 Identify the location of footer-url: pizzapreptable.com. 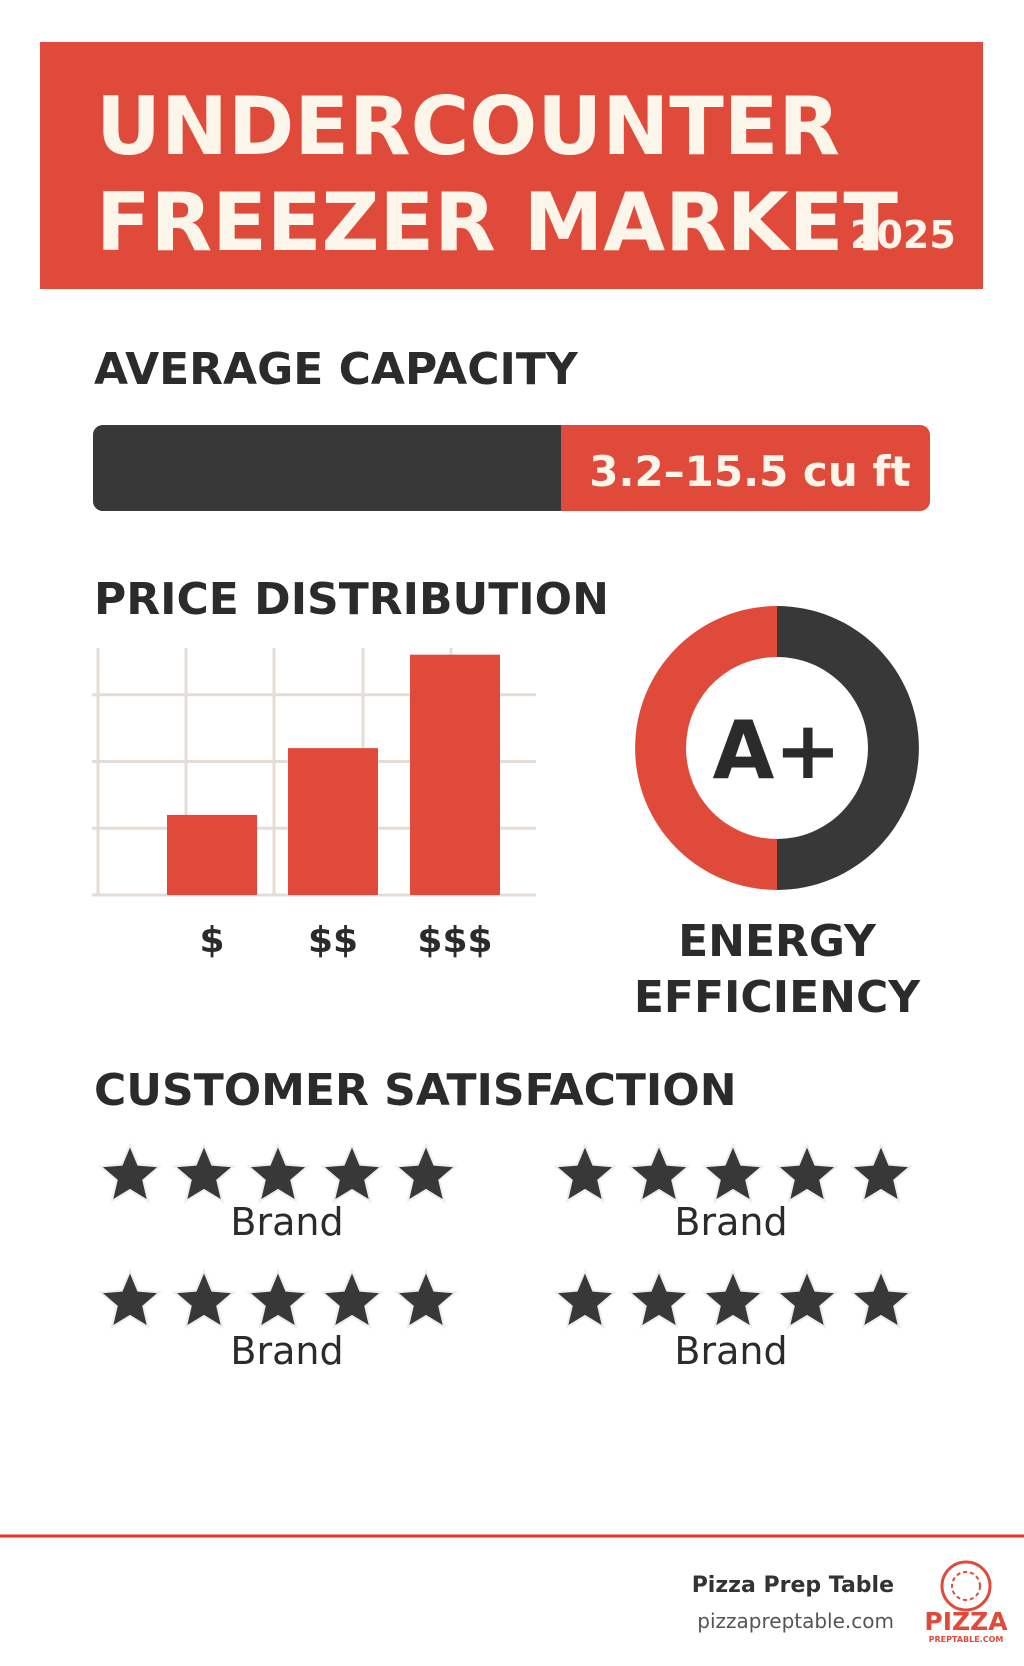
(795, 1621).